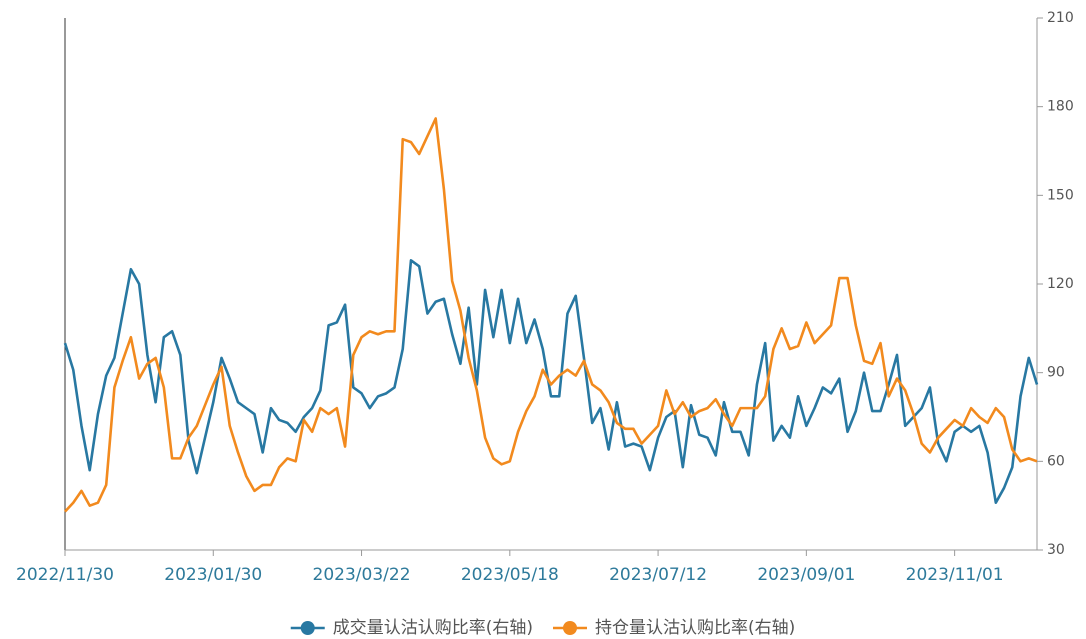  Describe the element at coordinates (955, 575) in the screenshot. I see `x-tick-label: 2023/11/01` at that location.